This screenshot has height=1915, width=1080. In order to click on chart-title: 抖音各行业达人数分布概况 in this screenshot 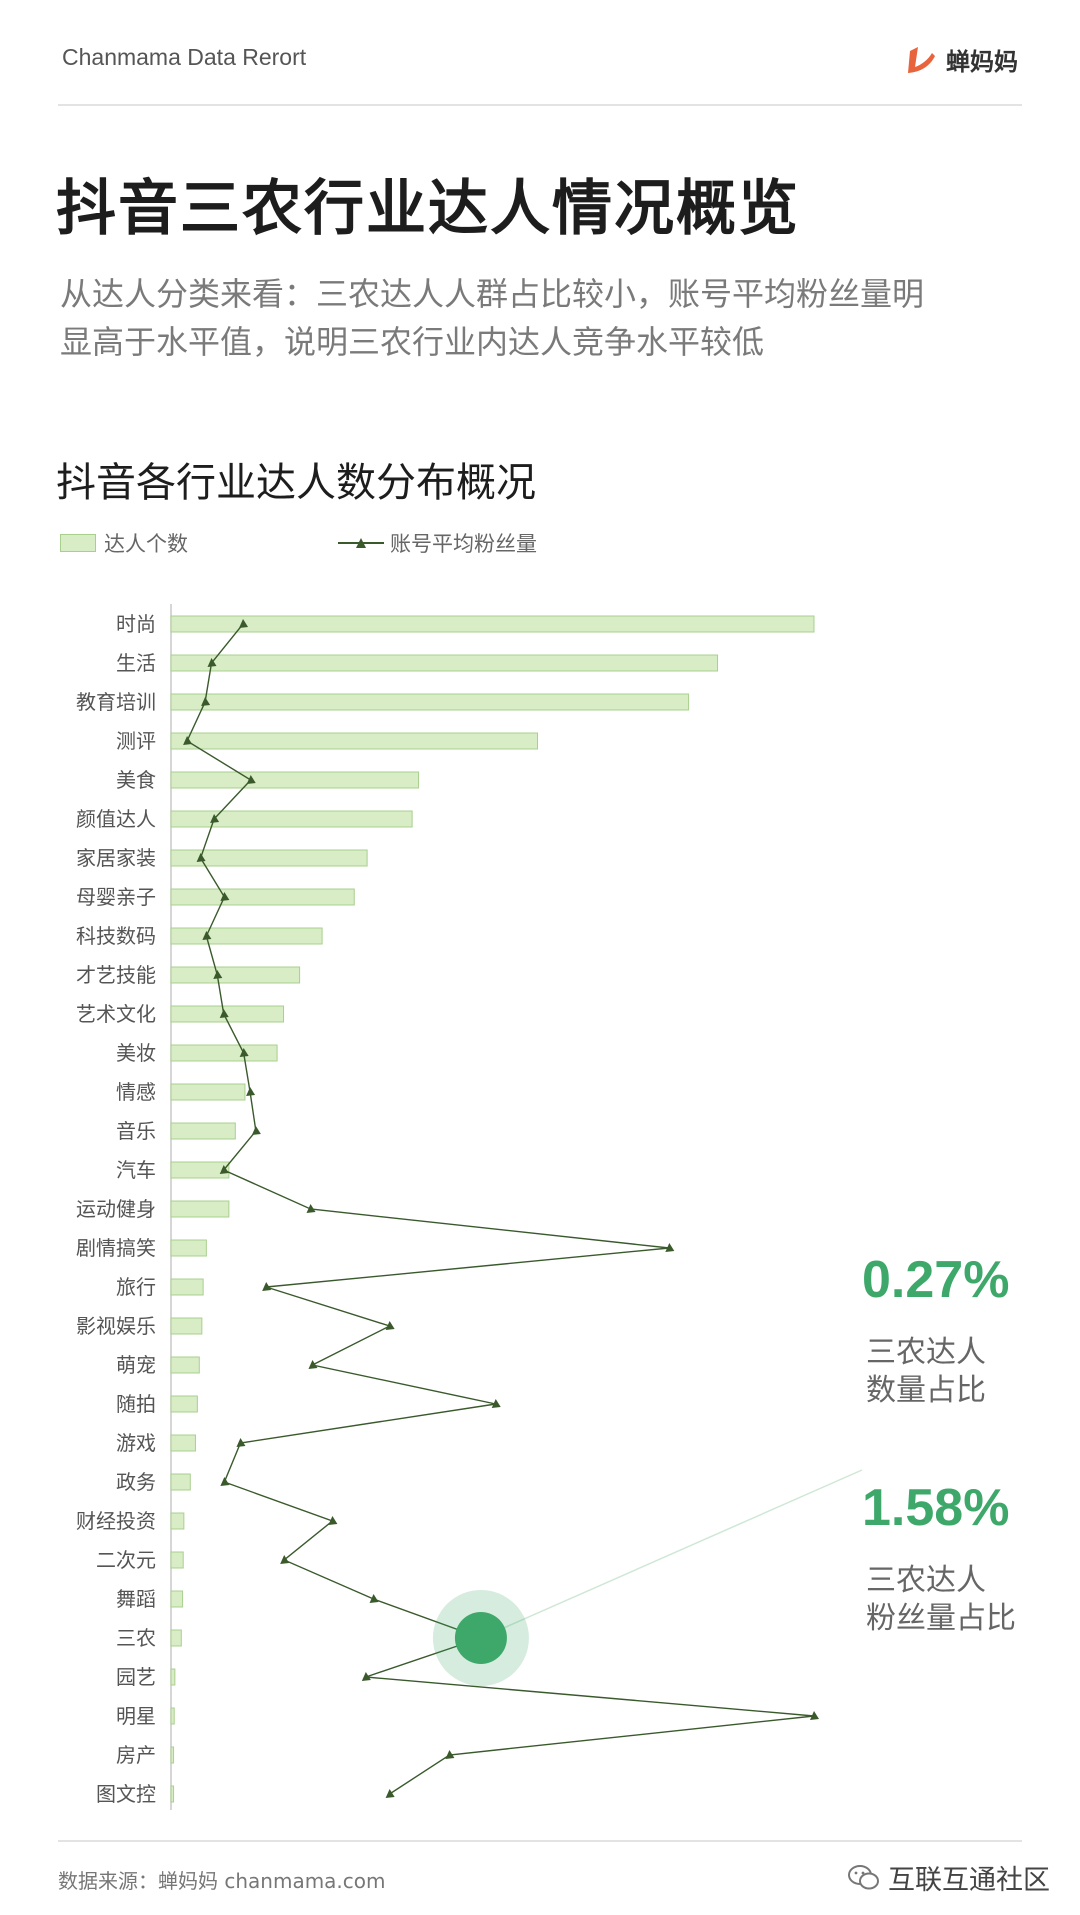, I will do `click(296, 483)`.